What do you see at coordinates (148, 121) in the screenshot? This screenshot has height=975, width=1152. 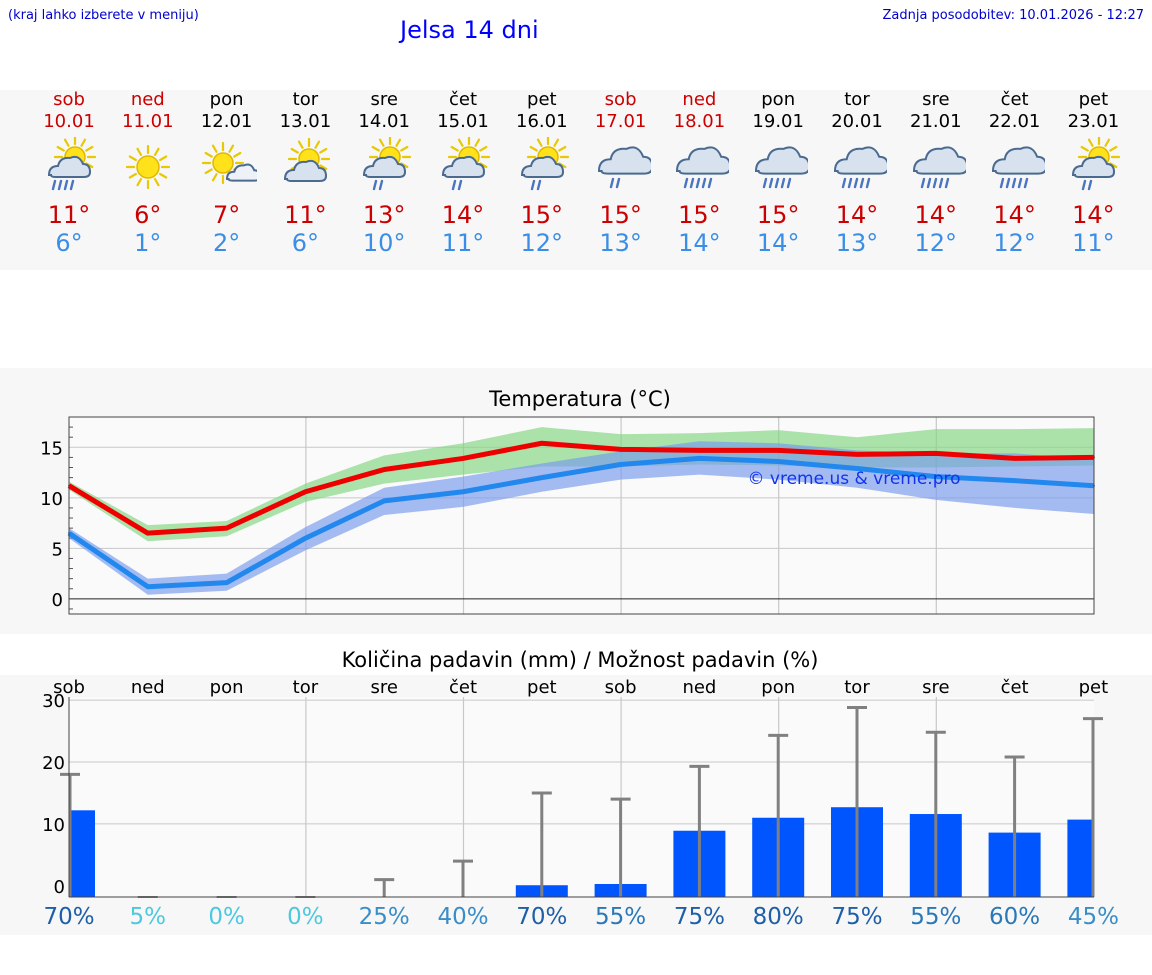 I see `day-date: 11.01` at bounding box center [148, 121].